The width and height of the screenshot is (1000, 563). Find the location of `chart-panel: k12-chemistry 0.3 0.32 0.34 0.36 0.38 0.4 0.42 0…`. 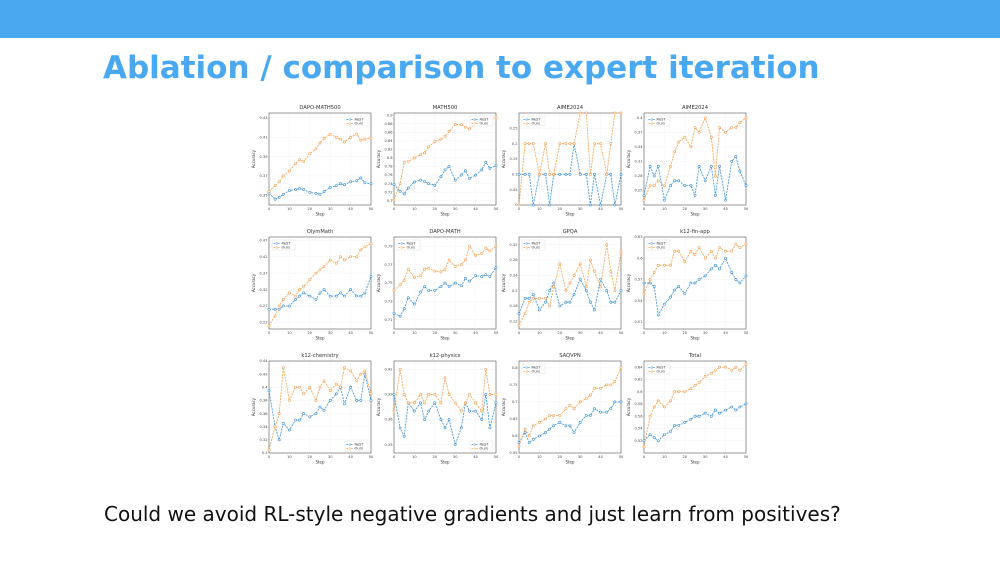

chart-panel: k12-chemistry 0.3 0.32 0.34 0.36 0.38 0.4 0.42 0… is located at coordinates (312, 409).